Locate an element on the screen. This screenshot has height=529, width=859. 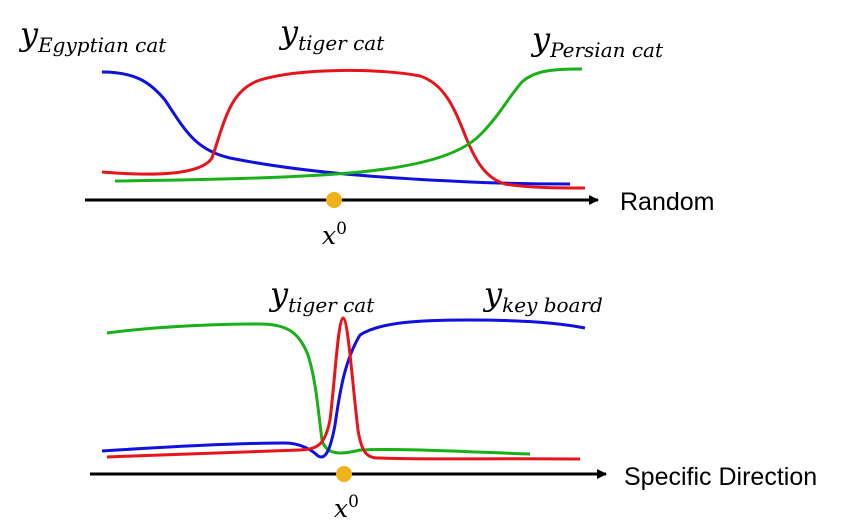
top-origin-x: x is located at coordinates (329, 235).